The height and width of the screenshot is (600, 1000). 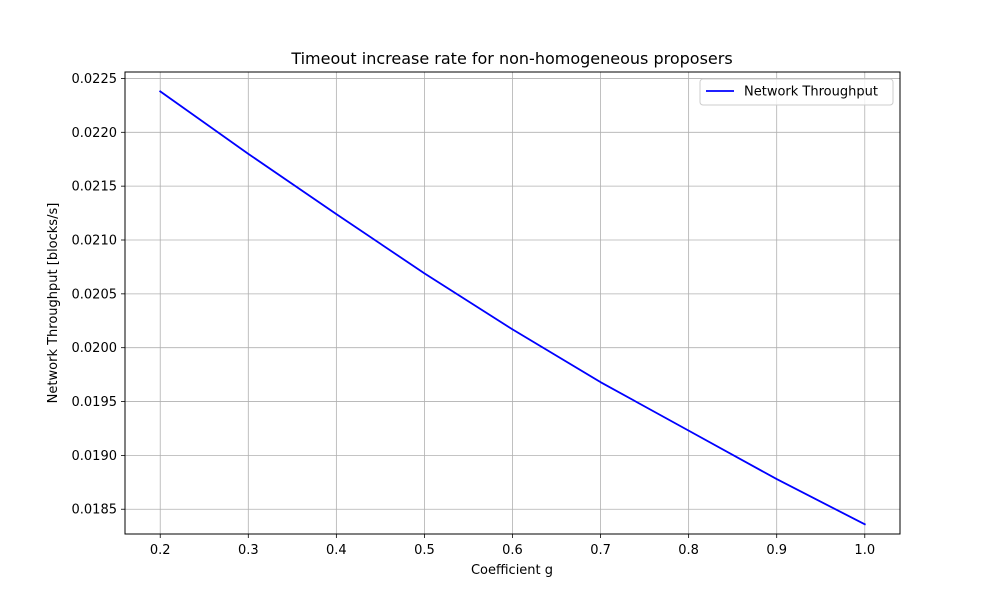 I want to click on x-tick-label: 1.0, so click(x=864, y=550).